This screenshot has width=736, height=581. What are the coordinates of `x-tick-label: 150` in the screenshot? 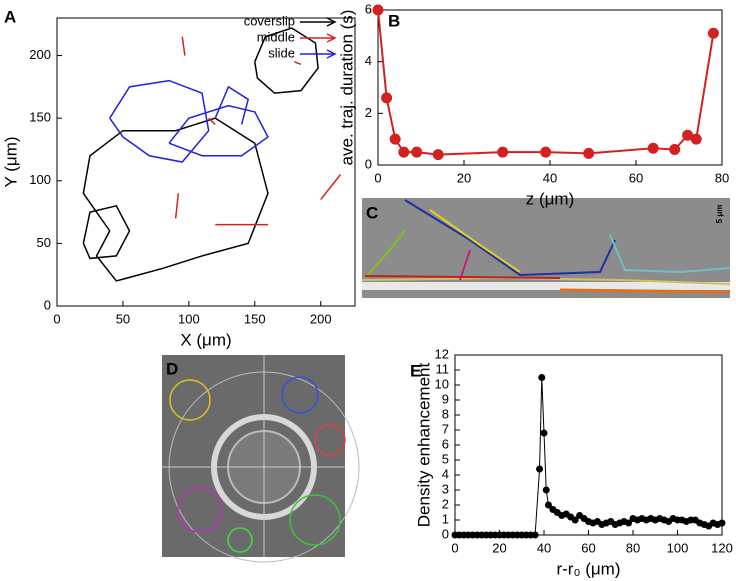 It's located at (255, 318).